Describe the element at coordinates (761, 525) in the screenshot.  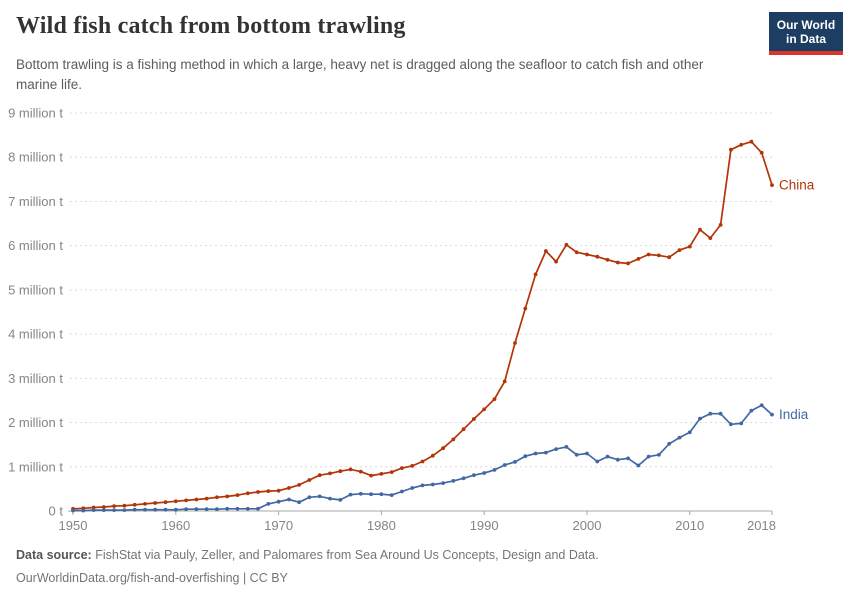
I see `x-tick-label: 2018` at that location.